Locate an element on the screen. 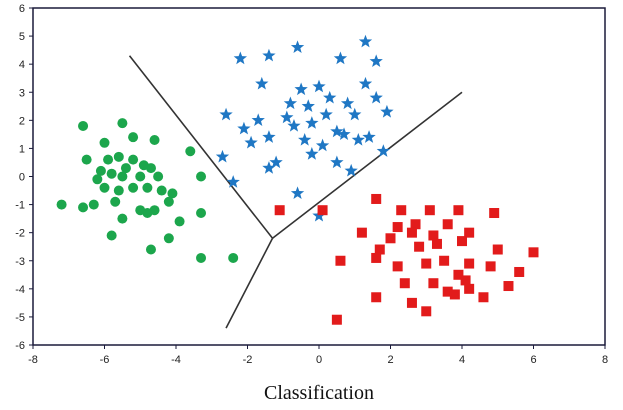  x-tick-label: 0 is located at coordinates (319, 360).